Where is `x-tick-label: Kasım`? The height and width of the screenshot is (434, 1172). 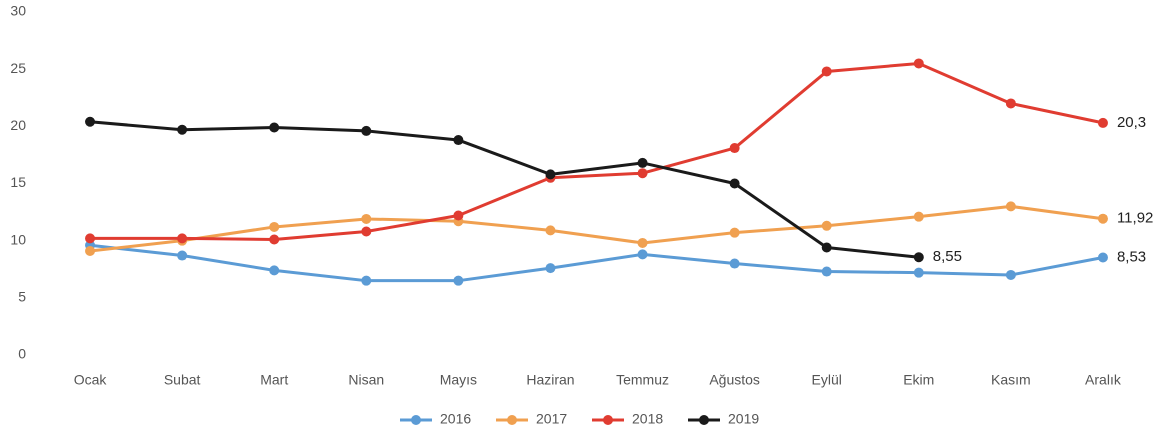 x-tick-label: Kasım is located at coordinates (1011, 380).